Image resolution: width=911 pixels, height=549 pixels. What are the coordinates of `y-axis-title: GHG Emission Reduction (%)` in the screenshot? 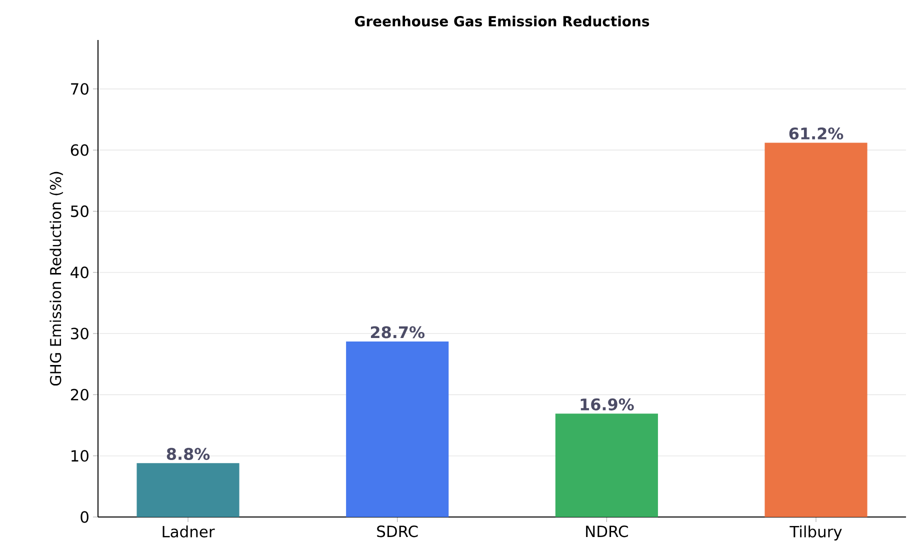 It's located at (56, 279).